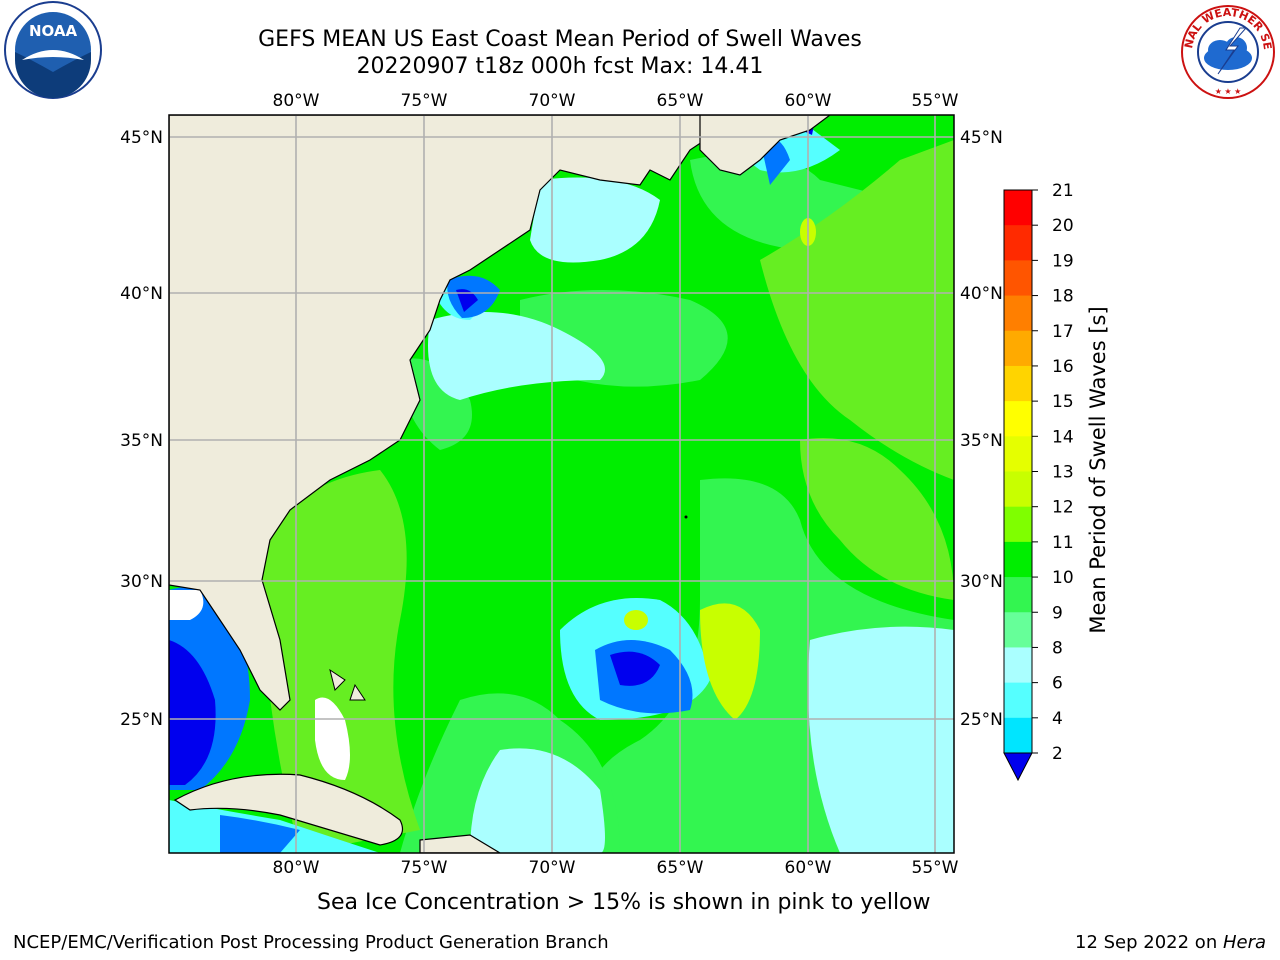  Describe the element at coordinates (552, 101) in the screenshot. I see `lon-label-top: 70°W` at that location.